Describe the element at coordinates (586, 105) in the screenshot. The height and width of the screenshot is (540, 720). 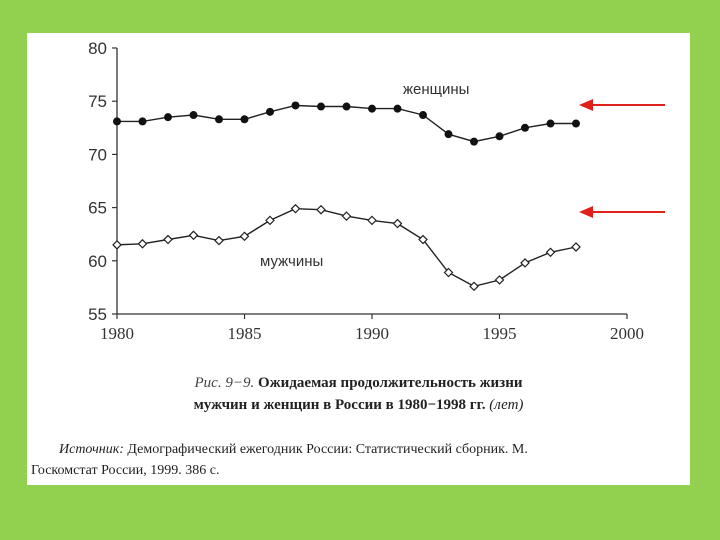
I see `red-arrow-women-head` at that location.